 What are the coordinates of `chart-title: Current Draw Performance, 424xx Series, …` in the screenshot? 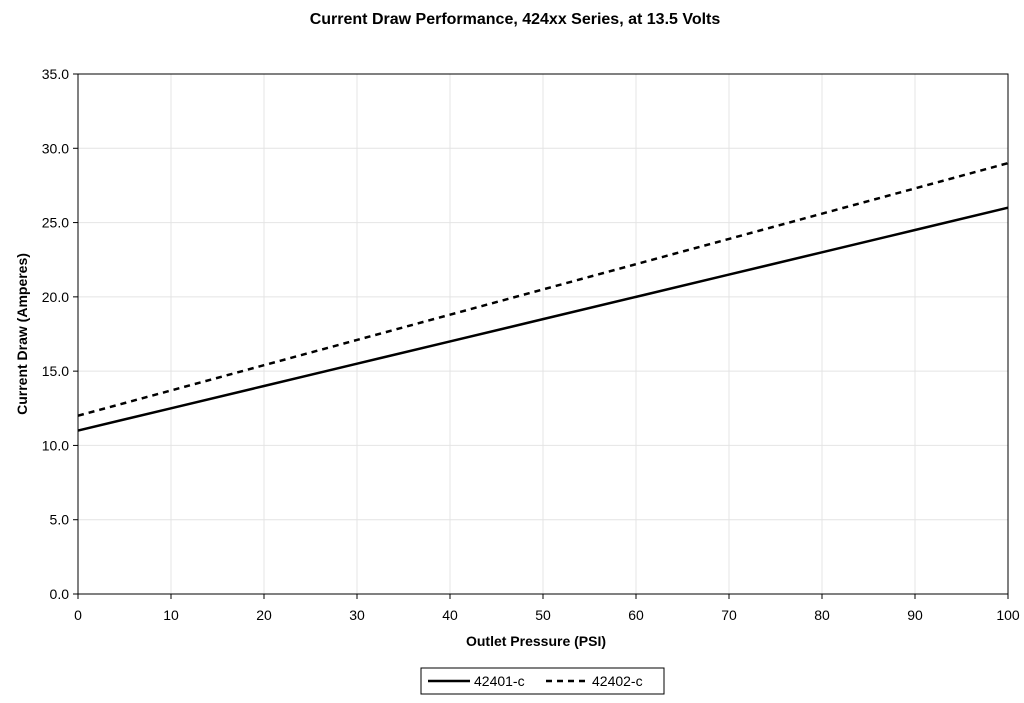 It's located at (515, 19).